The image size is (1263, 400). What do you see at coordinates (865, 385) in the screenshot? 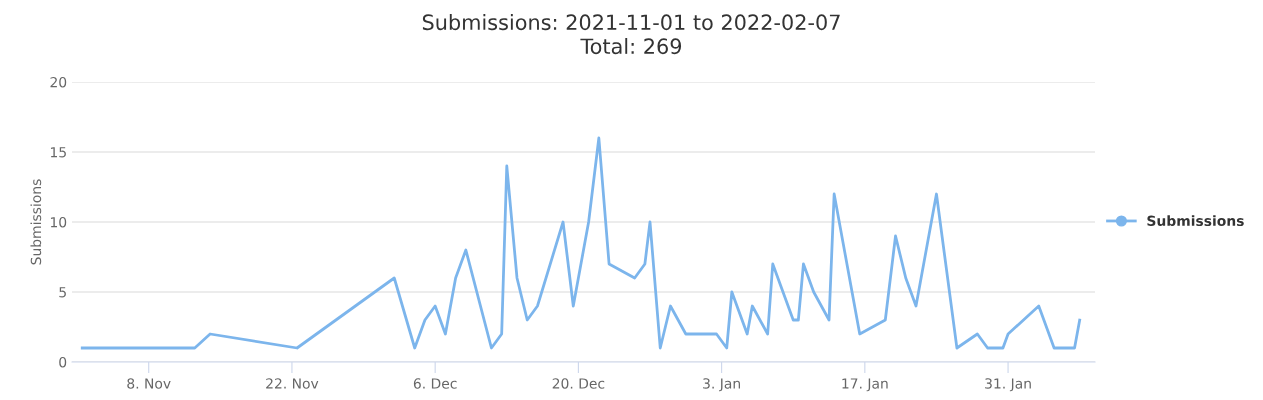
I see `x-tick-label: 17. Jan` at bounding box center [865, 385].